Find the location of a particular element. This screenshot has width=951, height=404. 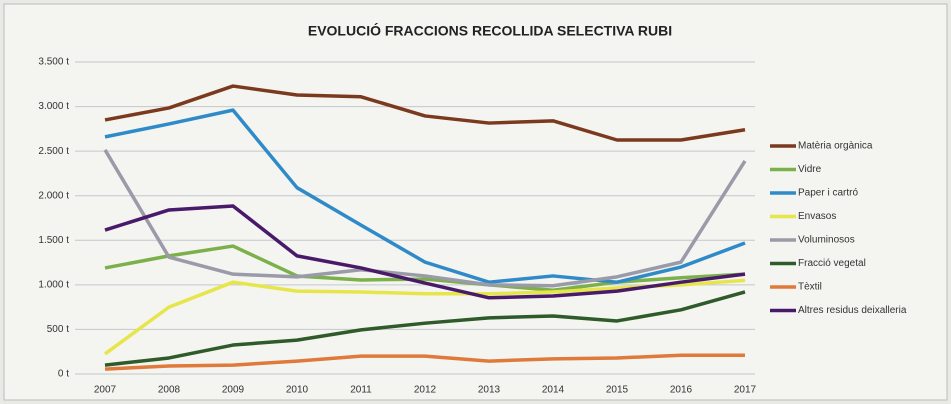

x-tick-label: 2017 is located at coordinates (745, 390).